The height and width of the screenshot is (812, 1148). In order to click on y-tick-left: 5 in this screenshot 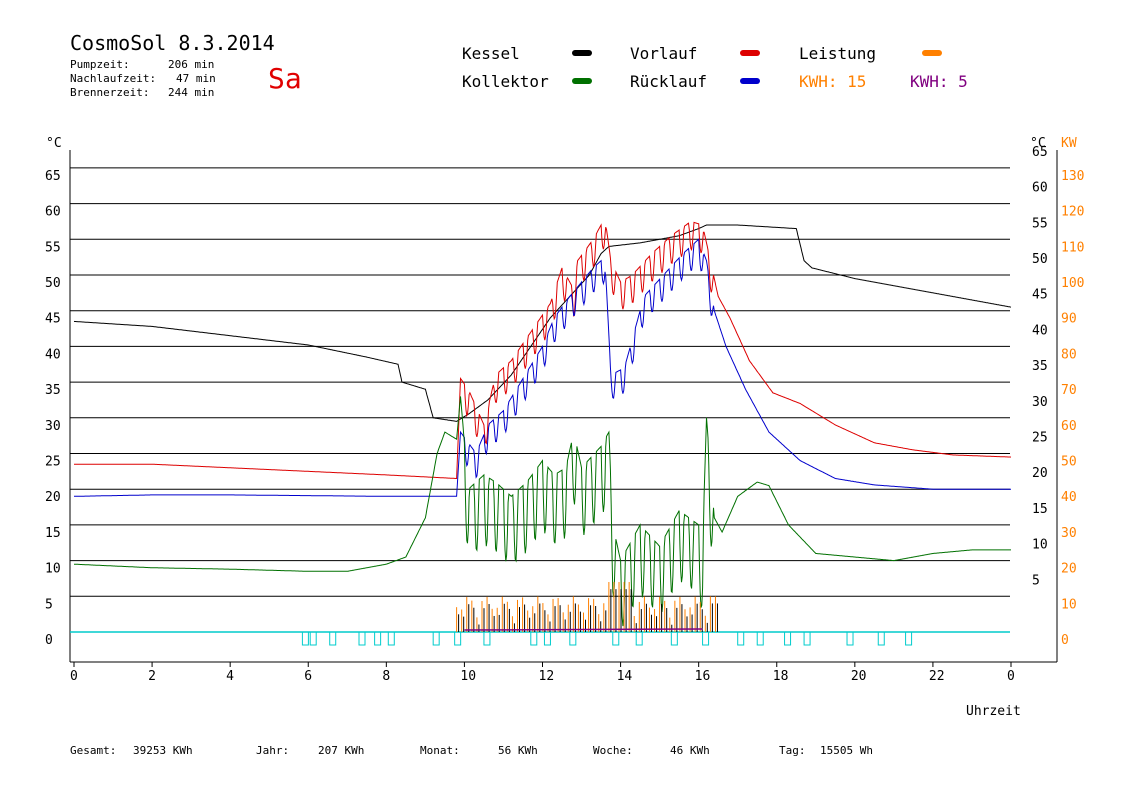, I will do `click(49, 604)`.